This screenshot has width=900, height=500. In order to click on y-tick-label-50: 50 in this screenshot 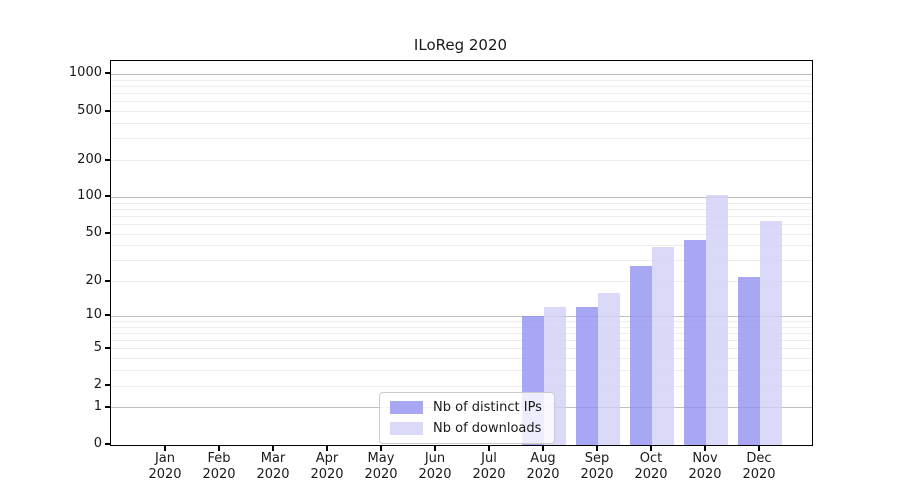, I will do `click(93, 233)`.